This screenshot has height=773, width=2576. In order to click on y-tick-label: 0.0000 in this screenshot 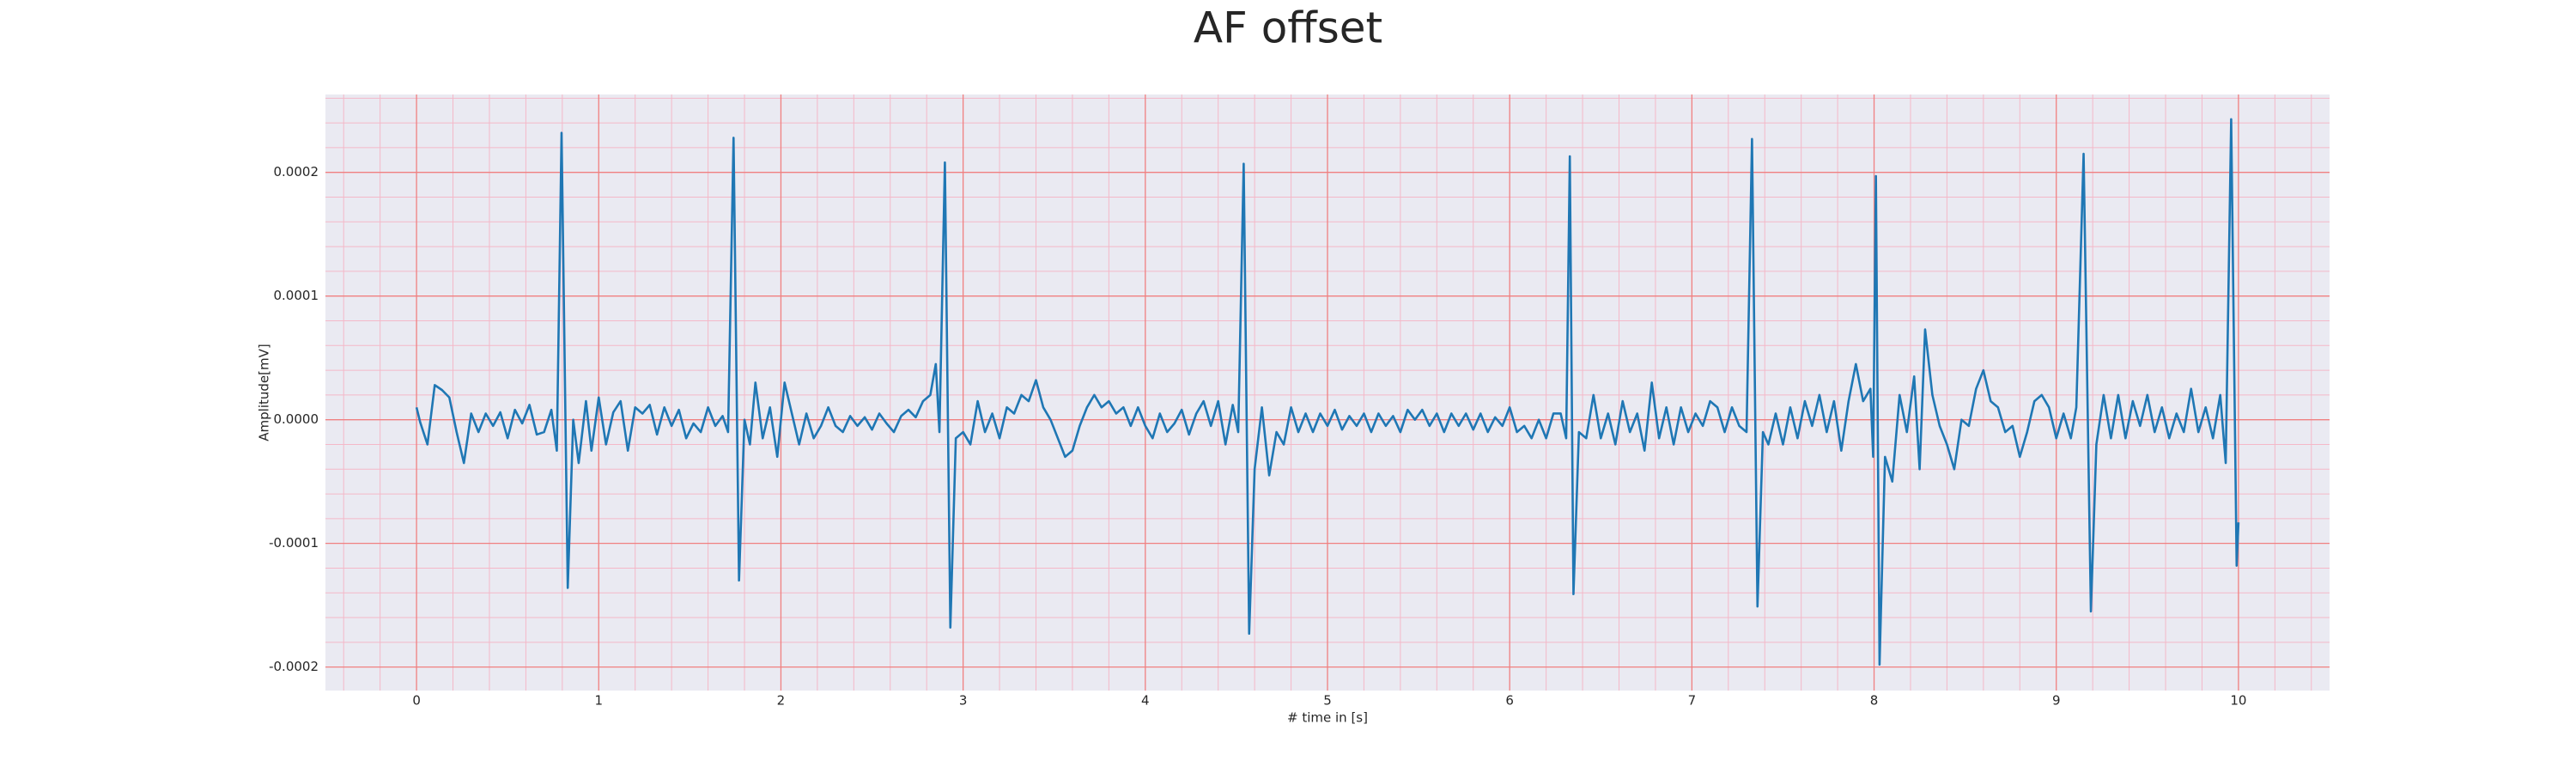, I will do `click(296, 419)`.